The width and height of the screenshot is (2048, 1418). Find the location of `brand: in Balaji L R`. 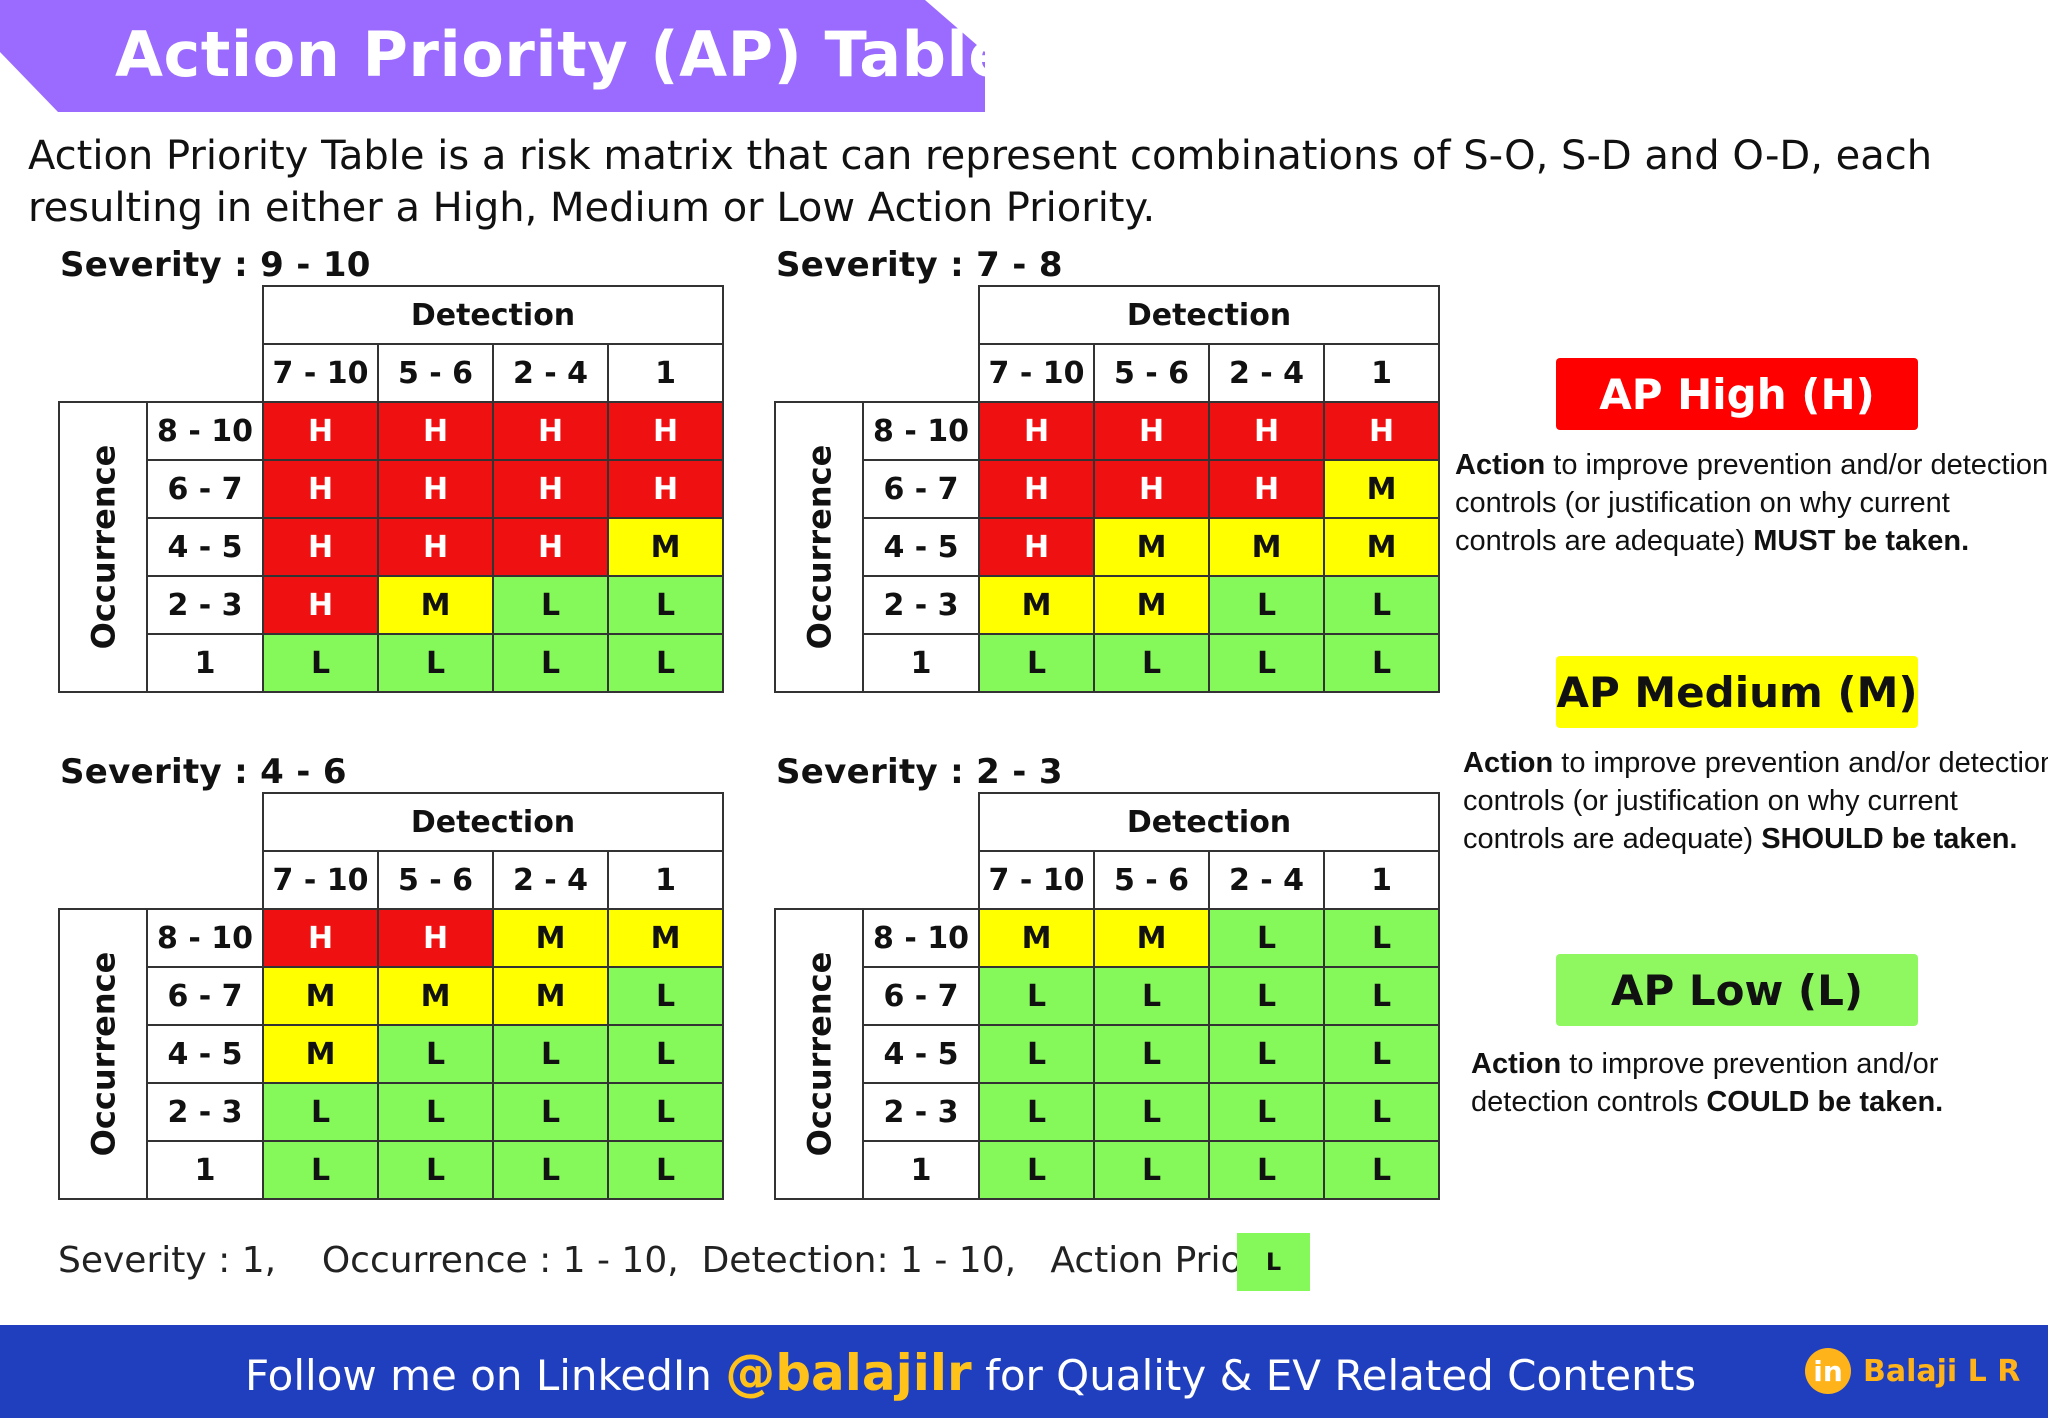

brand: in Balaji L R is located at coordinates (1912, 1371).